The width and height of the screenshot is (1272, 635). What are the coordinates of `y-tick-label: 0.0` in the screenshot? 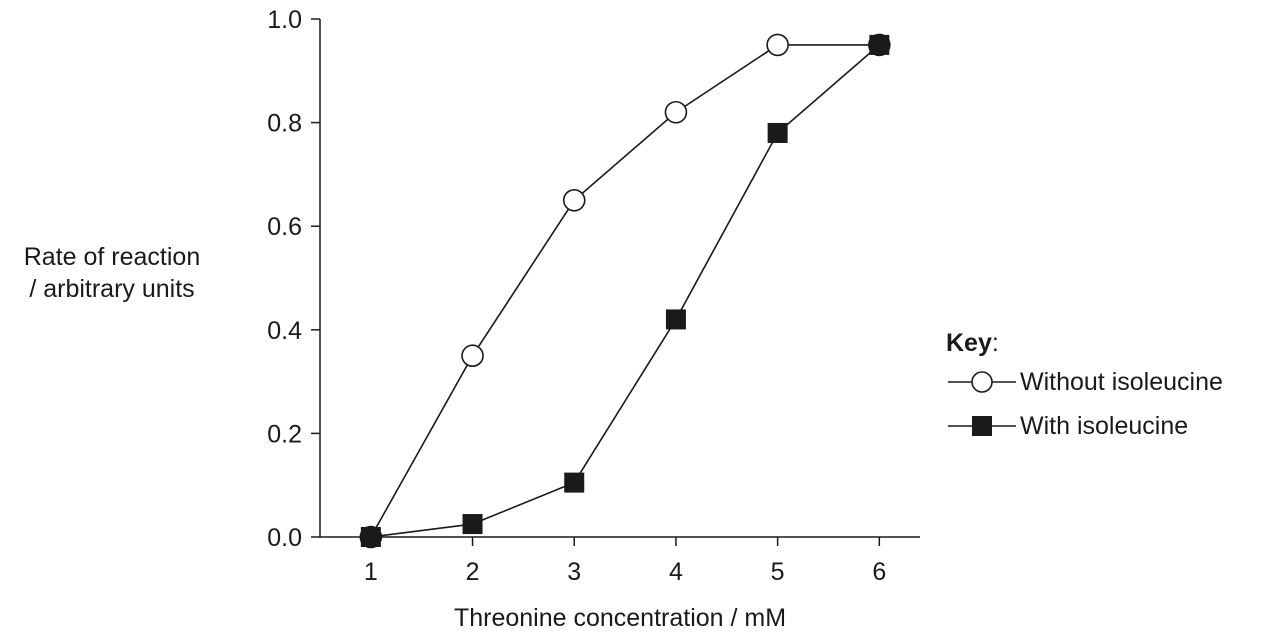 It's located at (284, 538).